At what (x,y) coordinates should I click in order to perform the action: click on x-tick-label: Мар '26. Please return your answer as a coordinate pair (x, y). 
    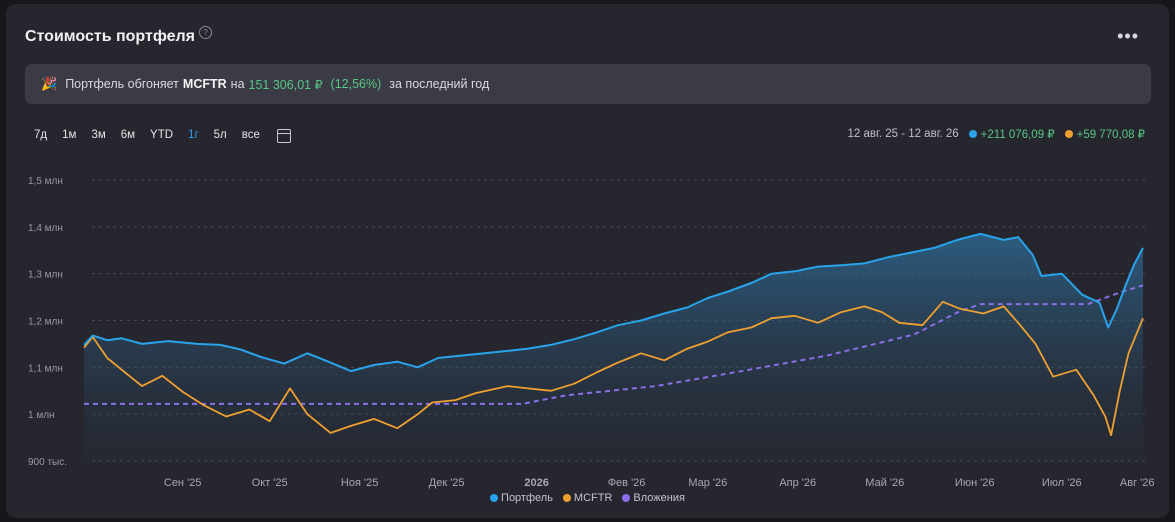
    Looking at the image, I should click on (707, 483).